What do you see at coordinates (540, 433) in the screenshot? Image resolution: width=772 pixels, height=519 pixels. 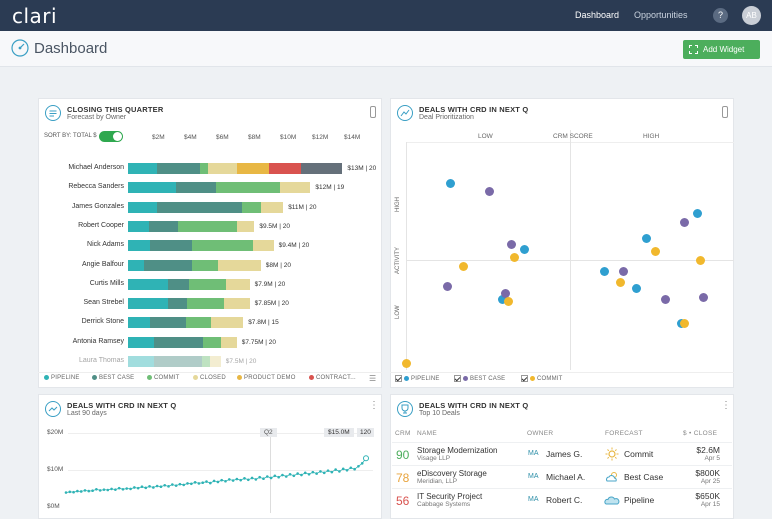 I see `col-owner: OWNER` at bounding box center [540, 433].